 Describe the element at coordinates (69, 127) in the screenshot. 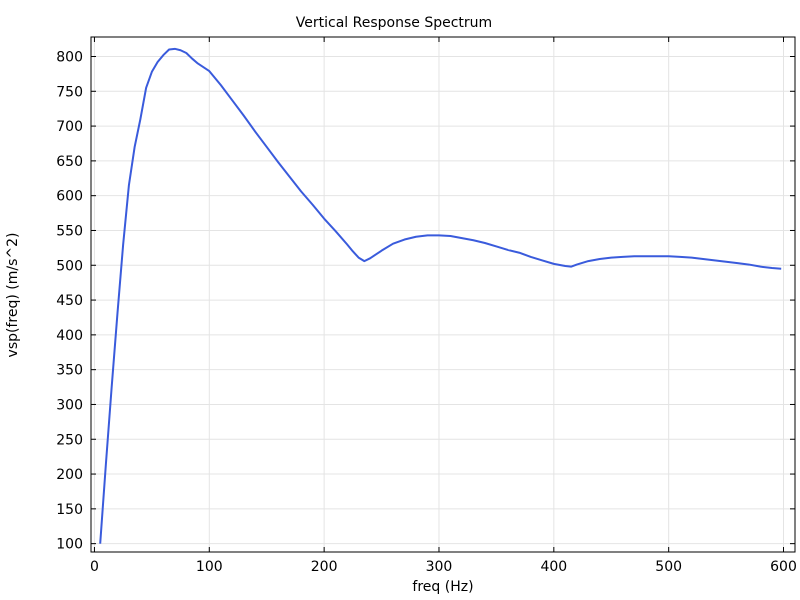

I see `y-tick-label: 700` at that location.